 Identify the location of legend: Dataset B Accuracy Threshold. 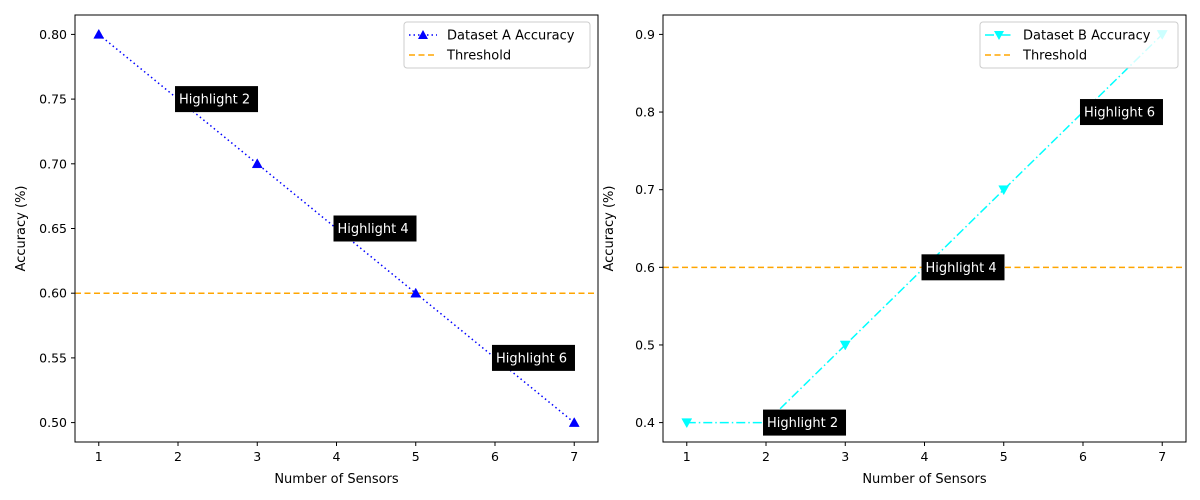
(1079, 45).